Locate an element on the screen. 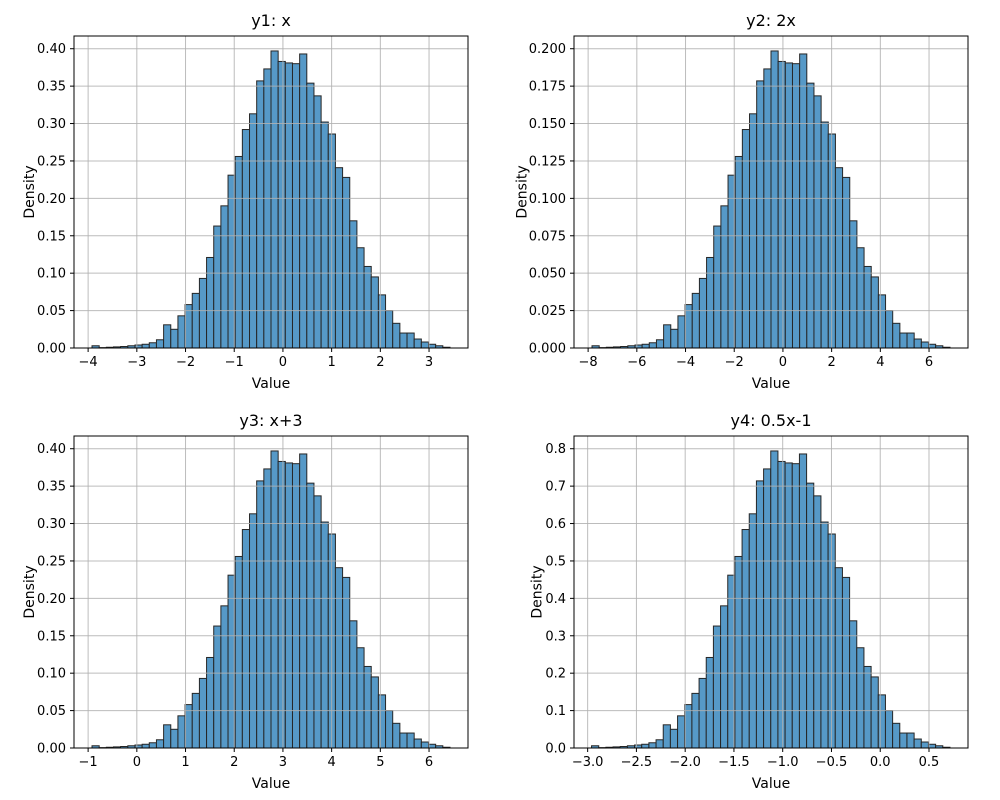 Image resolution: width=1000 pixels, height=800 pixels. x-tick-label: −2 is located at coordinates (185, 362).